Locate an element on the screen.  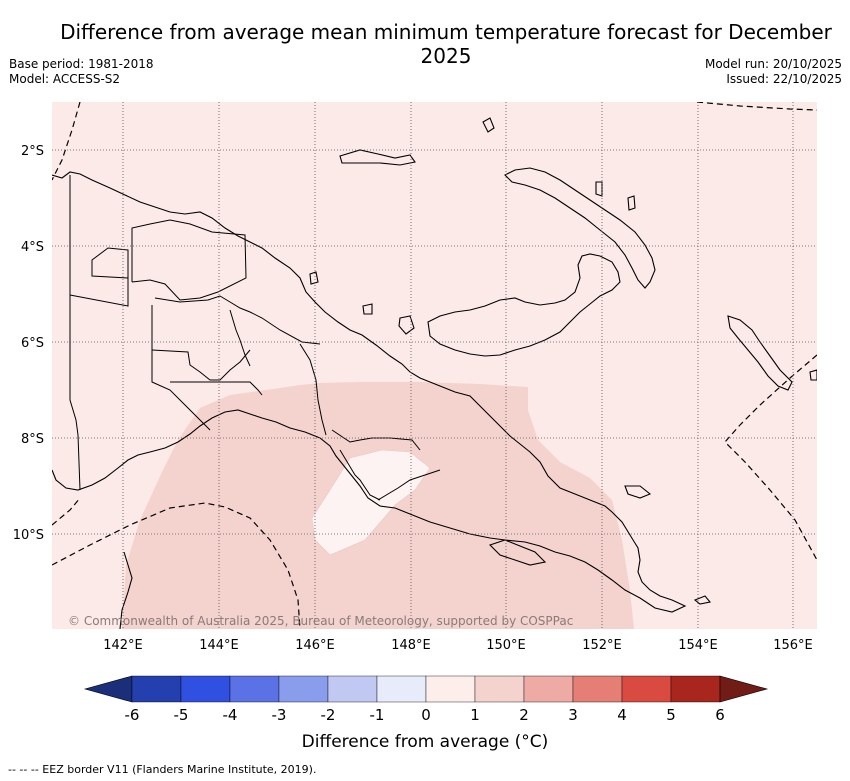
colorbar-tick-label: 6 is located at coordinates (720, 715).